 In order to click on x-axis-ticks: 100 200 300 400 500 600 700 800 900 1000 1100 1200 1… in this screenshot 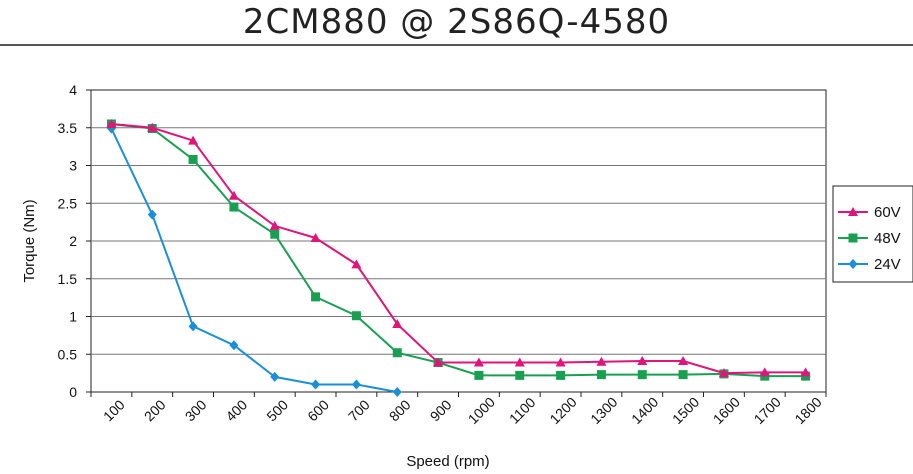, I will do `click(458, 409)`.